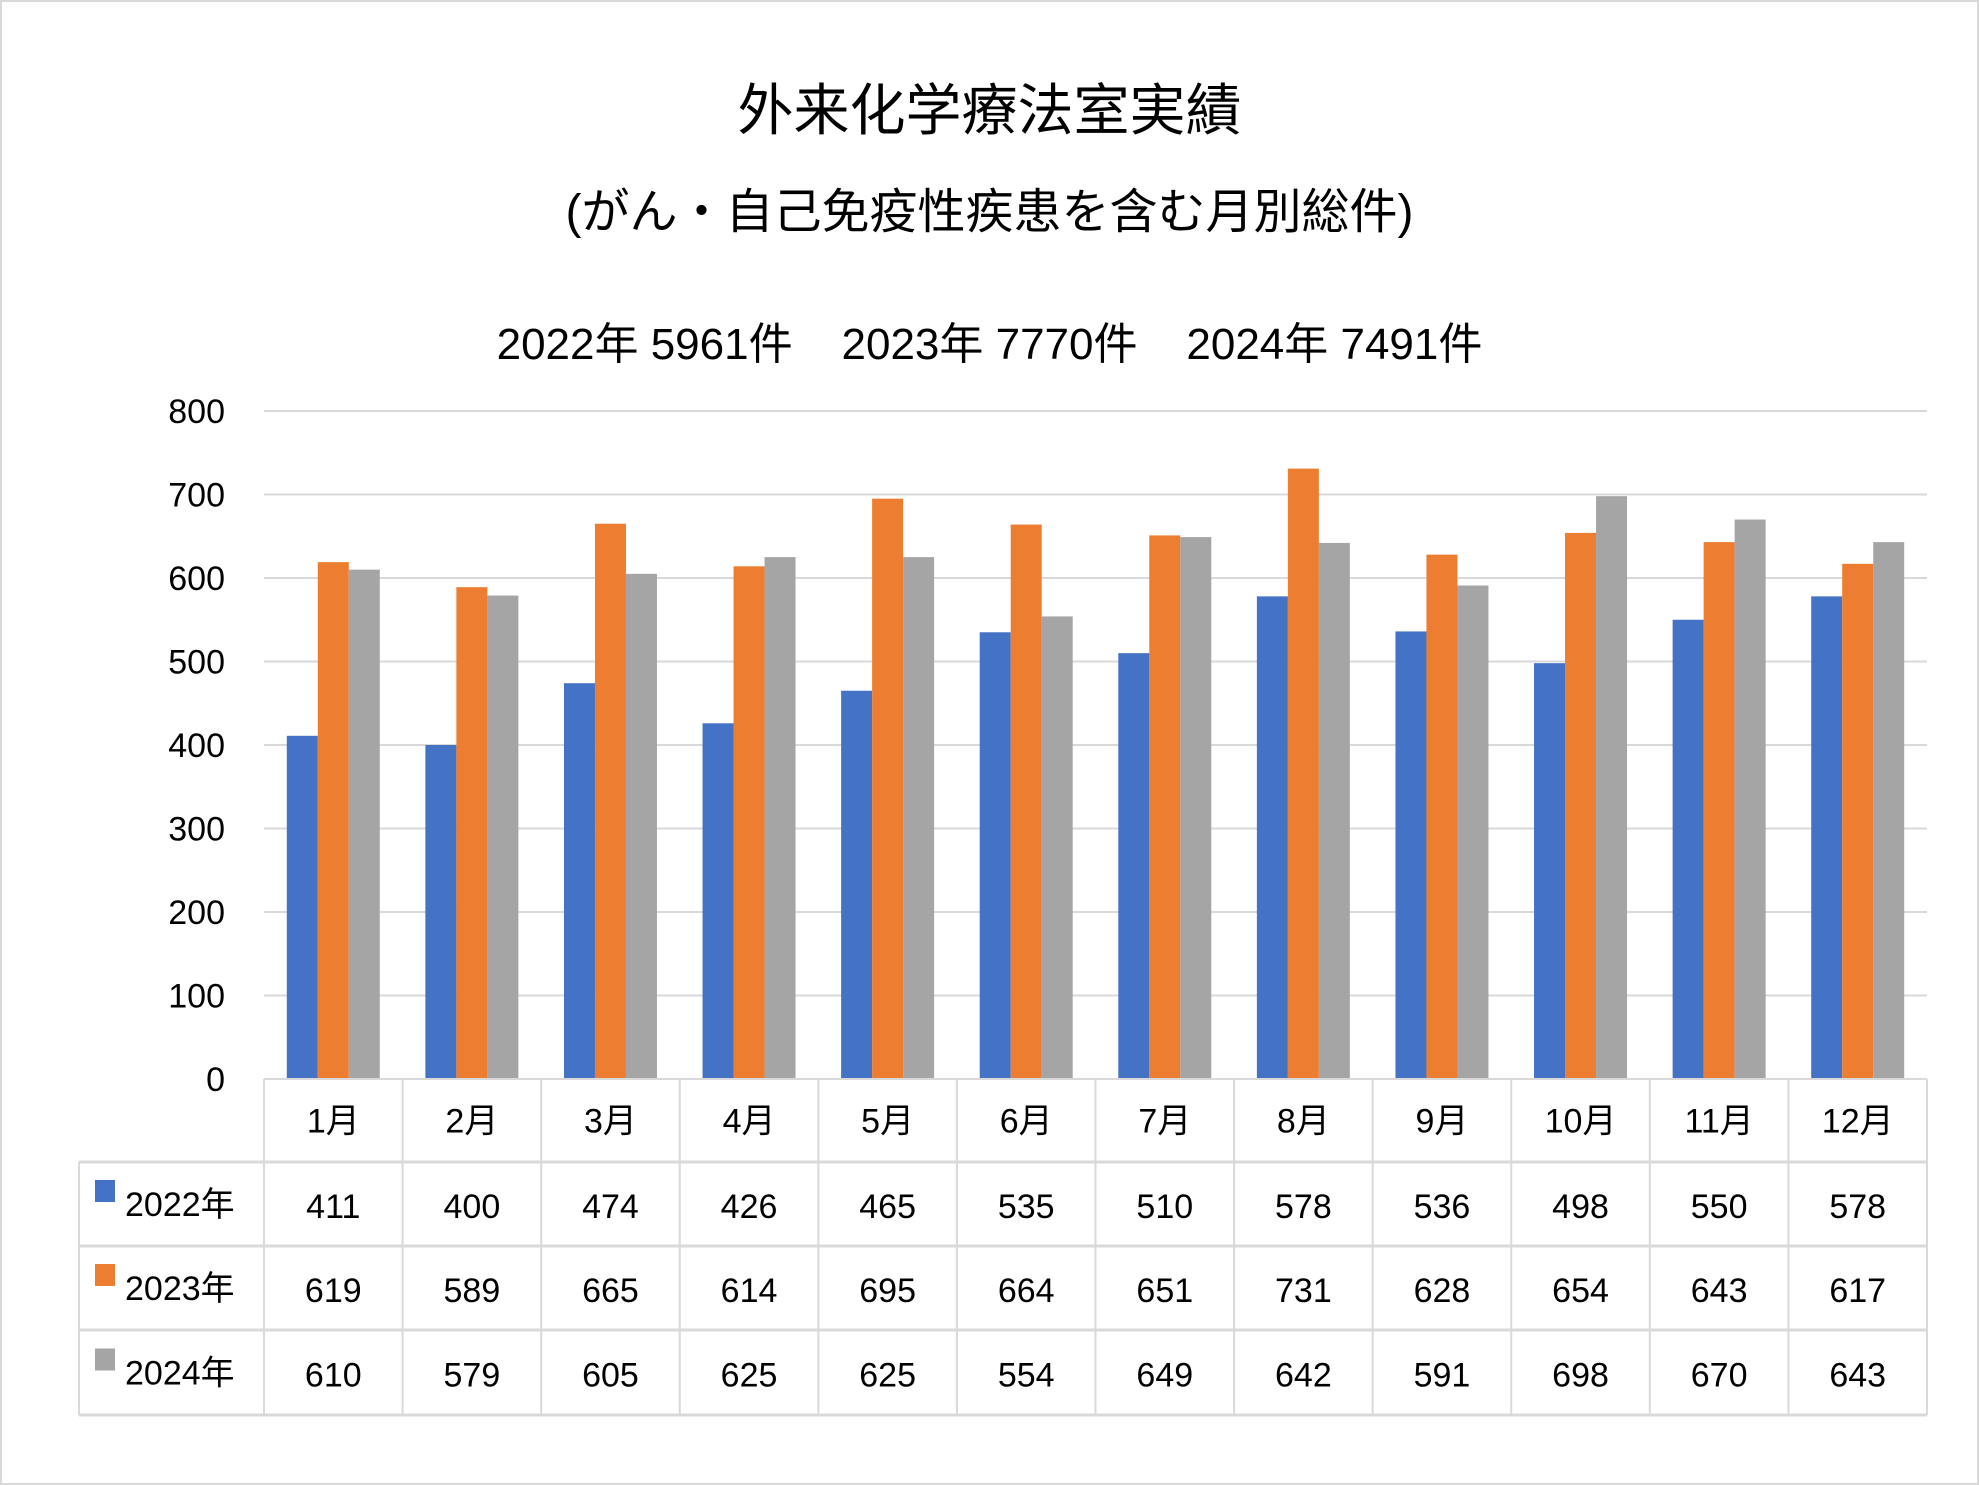  Describe the element at coordinates (196, 663) in the screenshot. I see `y-tick-label: 500` at that location.